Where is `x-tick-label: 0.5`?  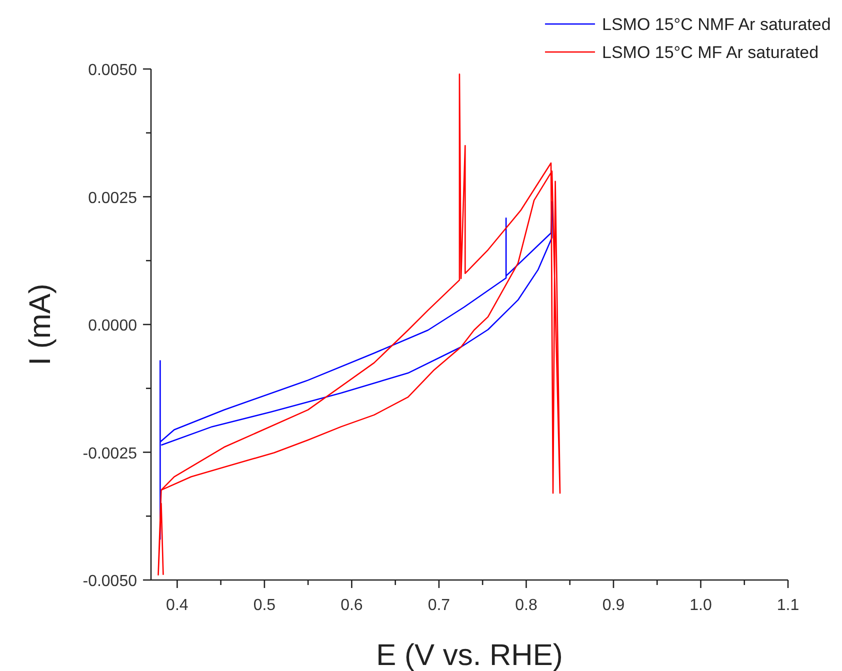
x-tick-label: 0.5 is located at coordinates (264, 605).